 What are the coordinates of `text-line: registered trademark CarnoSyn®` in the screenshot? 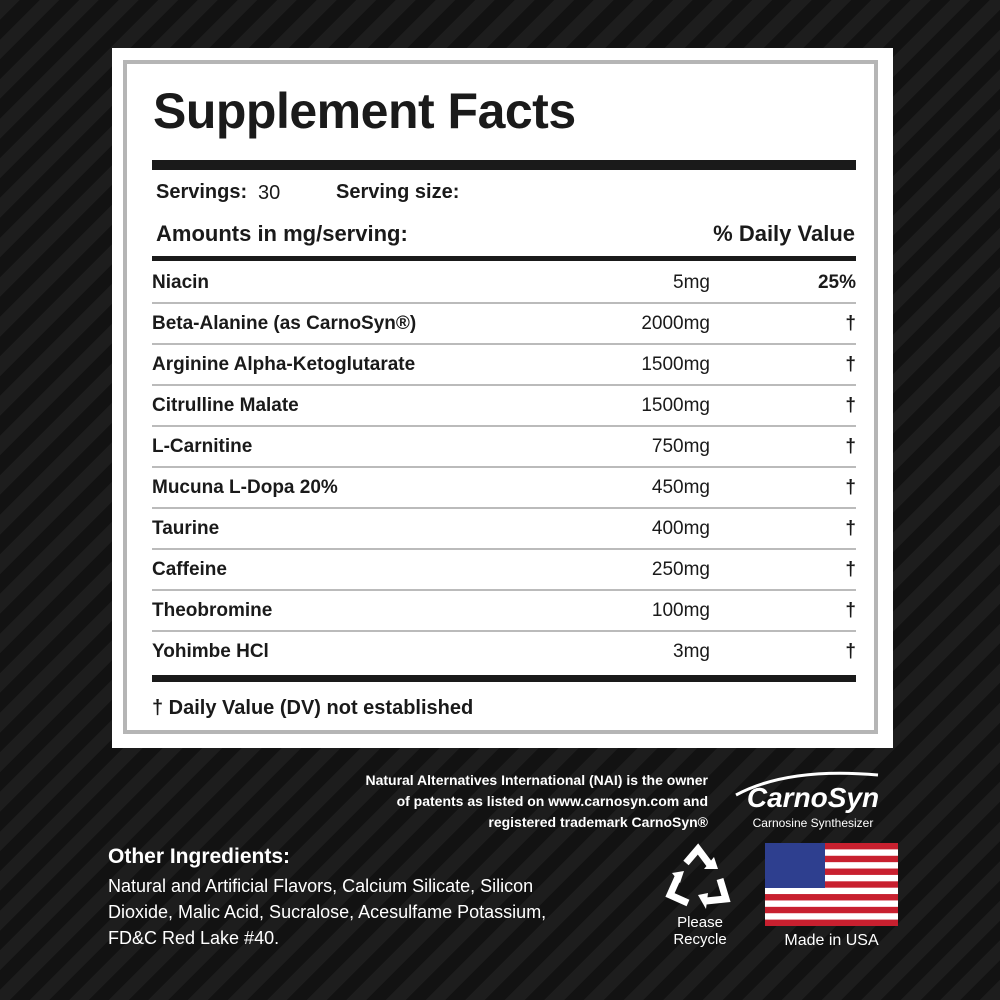 It's located at (598, 822).